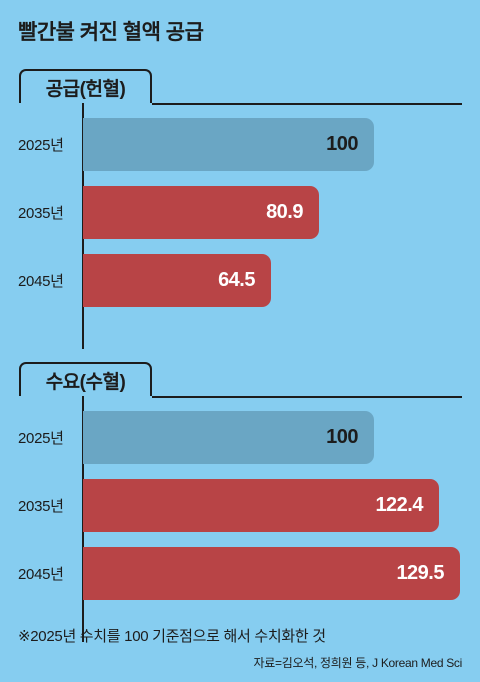  I want to click on bar-2: 80.9, so click(201, 212).